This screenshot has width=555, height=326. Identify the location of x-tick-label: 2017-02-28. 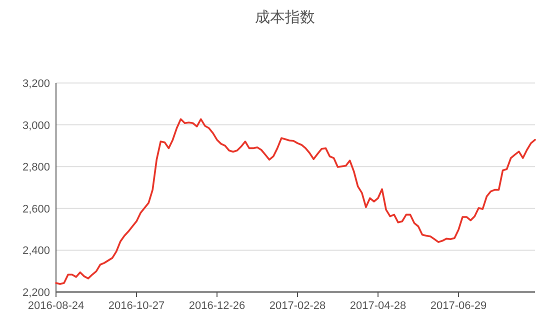
(297, 306).